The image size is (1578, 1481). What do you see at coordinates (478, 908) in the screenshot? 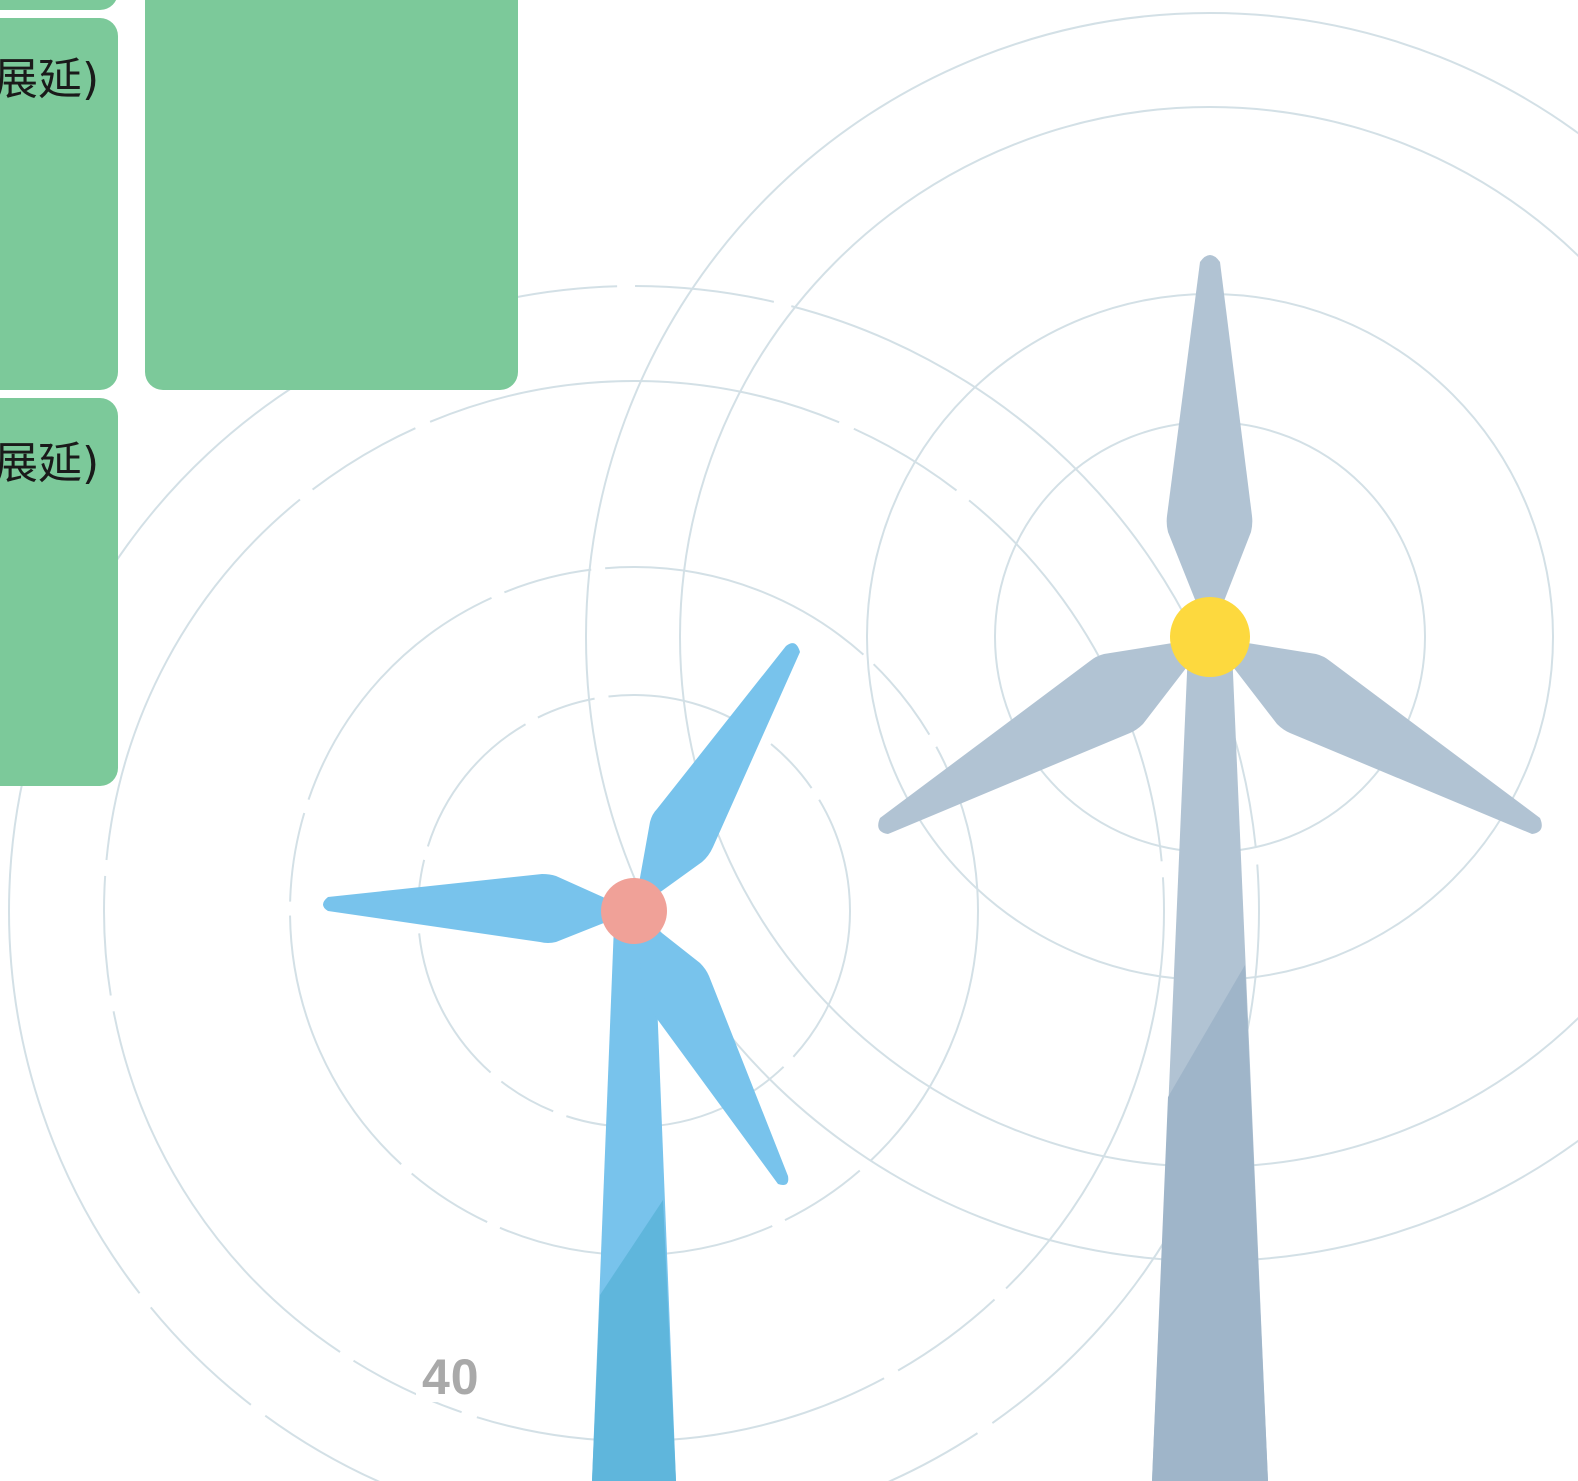
I see `blue-blade-left` at bounding box center [478, 908].